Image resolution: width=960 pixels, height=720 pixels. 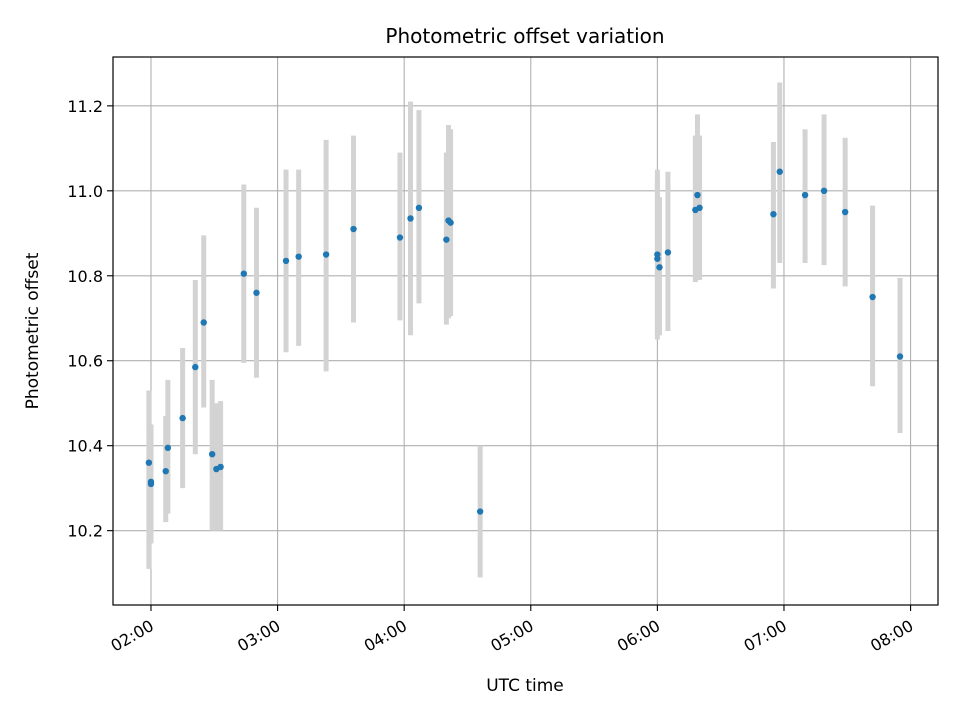 I want to click on y-tick-label: 10.4, so click(x=85, y=446).